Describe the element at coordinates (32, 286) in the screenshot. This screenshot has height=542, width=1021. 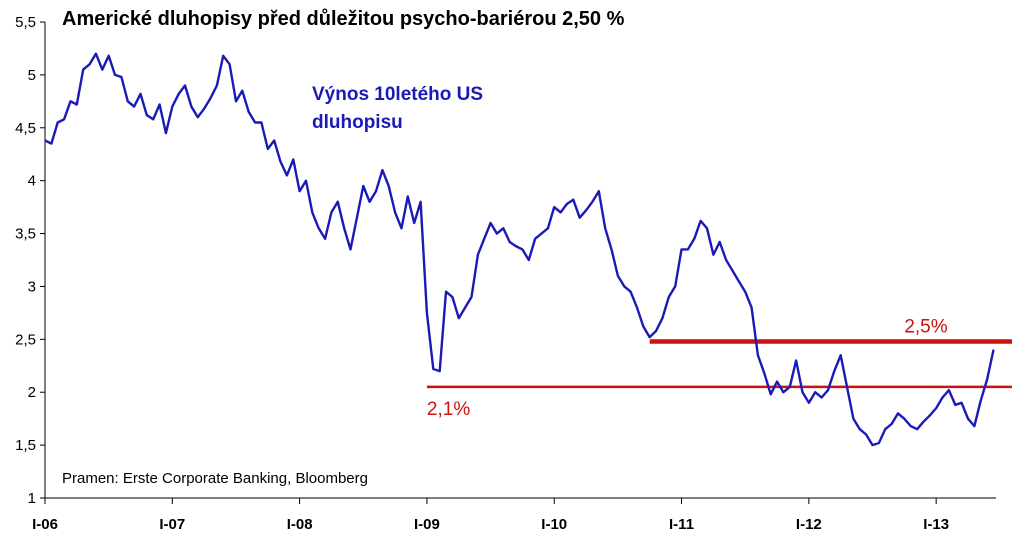
I see `y-tick-label: 3` at that location.